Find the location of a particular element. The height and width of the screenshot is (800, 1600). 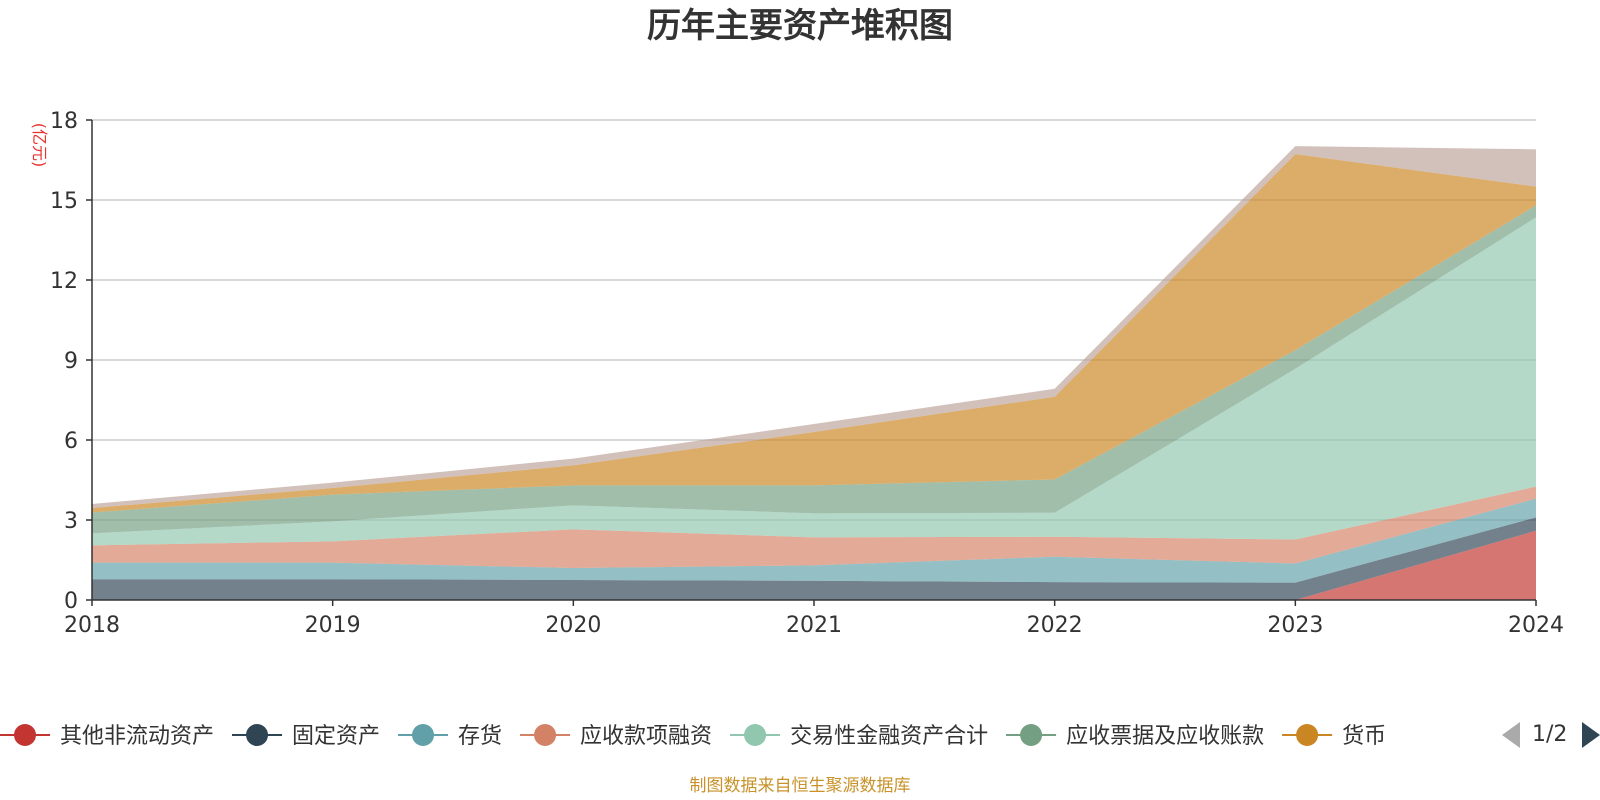

x-tick-label: 2023 is located at coordinates (1295, 625).